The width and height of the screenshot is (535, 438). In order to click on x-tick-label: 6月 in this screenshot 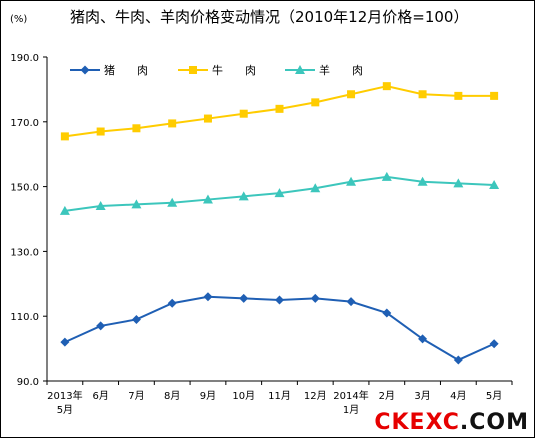, I will do `click(100, 396)`.